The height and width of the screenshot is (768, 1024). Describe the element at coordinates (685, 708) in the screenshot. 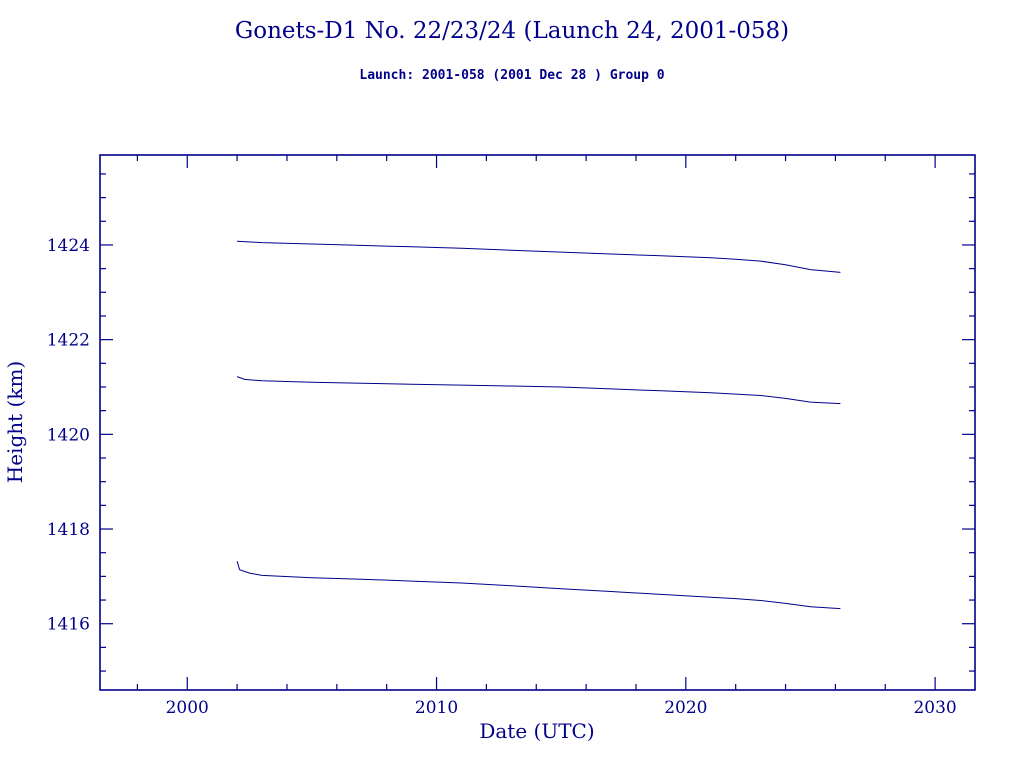

I see `tick-label: 2020` at that location.